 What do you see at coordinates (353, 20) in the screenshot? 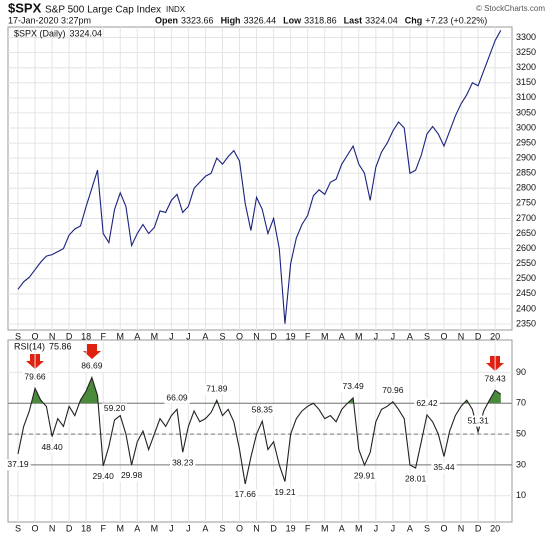
I see `quote-label: Last` at bounding box center [353, 20].